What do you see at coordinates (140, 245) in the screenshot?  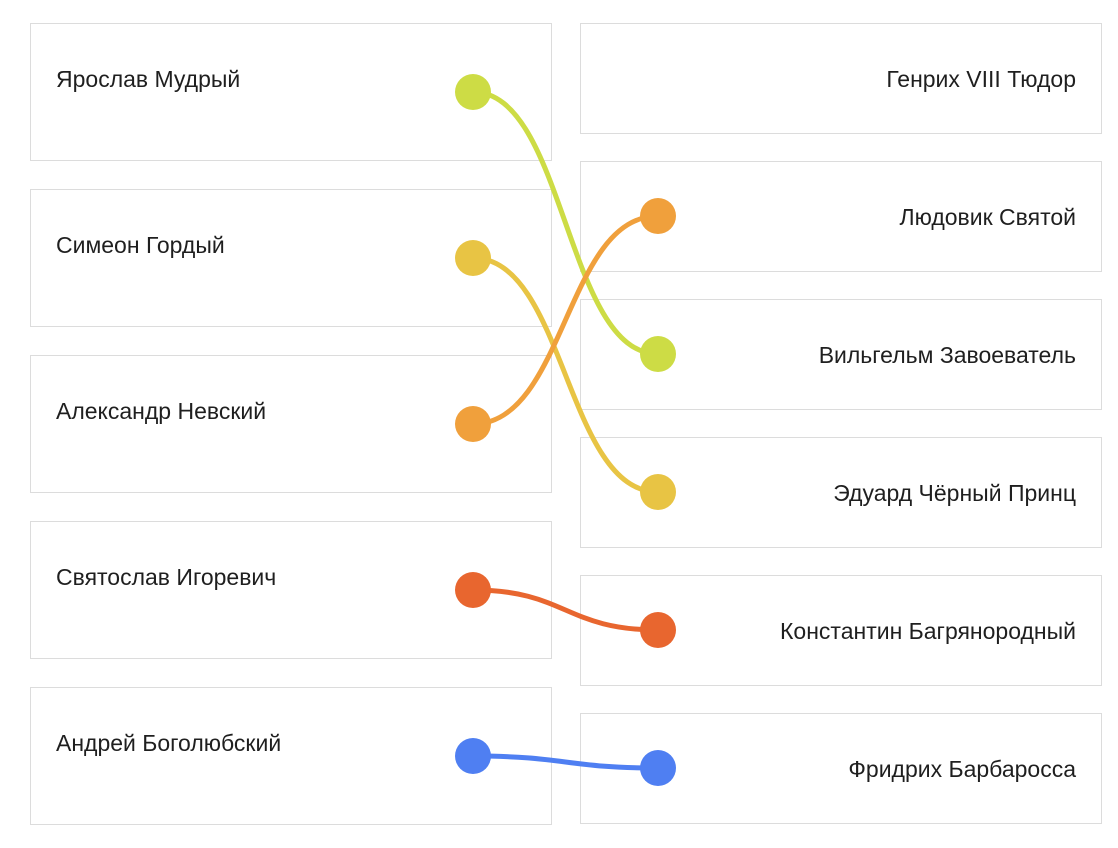 I see `left-item-label: Симеон Гордый` at bounding box center [140, 245].